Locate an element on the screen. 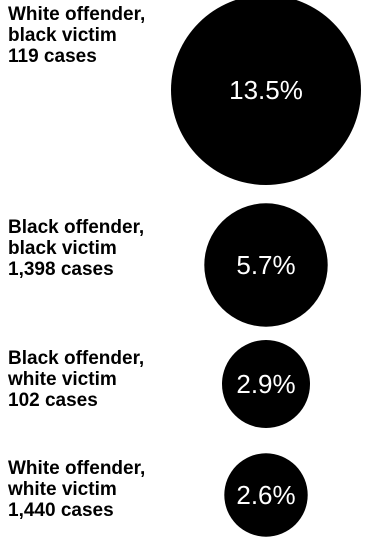 The height and width of the screenshot is (539, 365). bubble-value-label: 5.7% is located at coordinates (265, 265).